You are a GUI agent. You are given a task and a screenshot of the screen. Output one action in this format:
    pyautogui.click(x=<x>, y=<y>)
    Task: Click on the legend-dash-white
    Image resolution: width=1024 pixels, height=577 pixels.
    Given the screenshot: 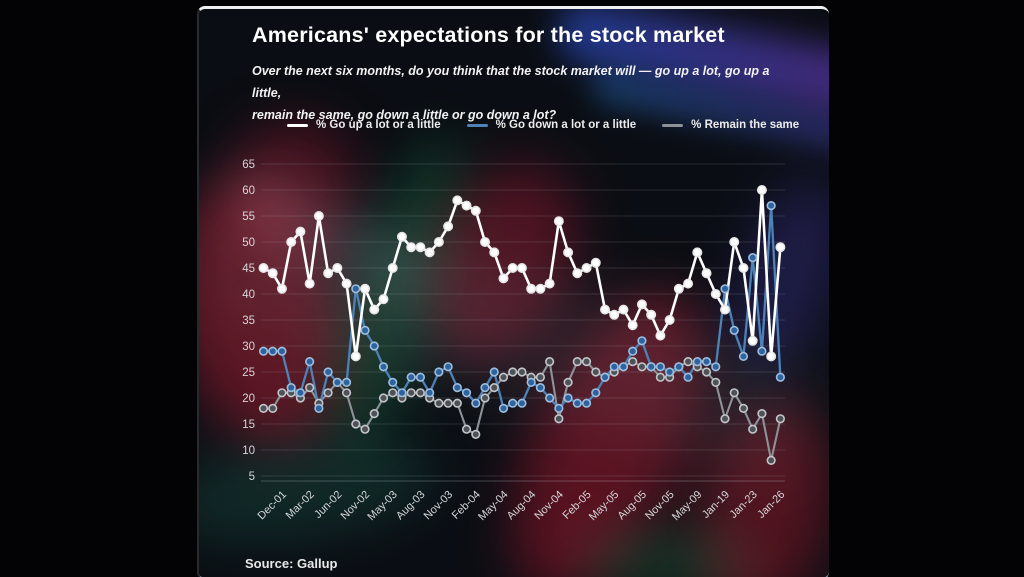 What is the action you would take?
    pyautogui.click(x=297, y=125)
    